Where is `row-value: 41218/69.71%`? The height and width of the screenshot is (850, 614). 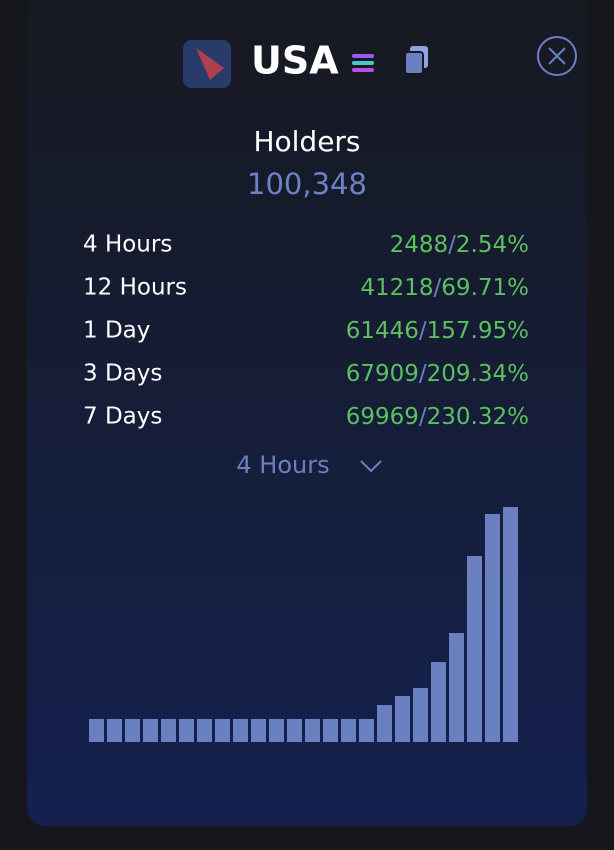 row-value: 41218/69.71% is located at coordinates (444, 288).